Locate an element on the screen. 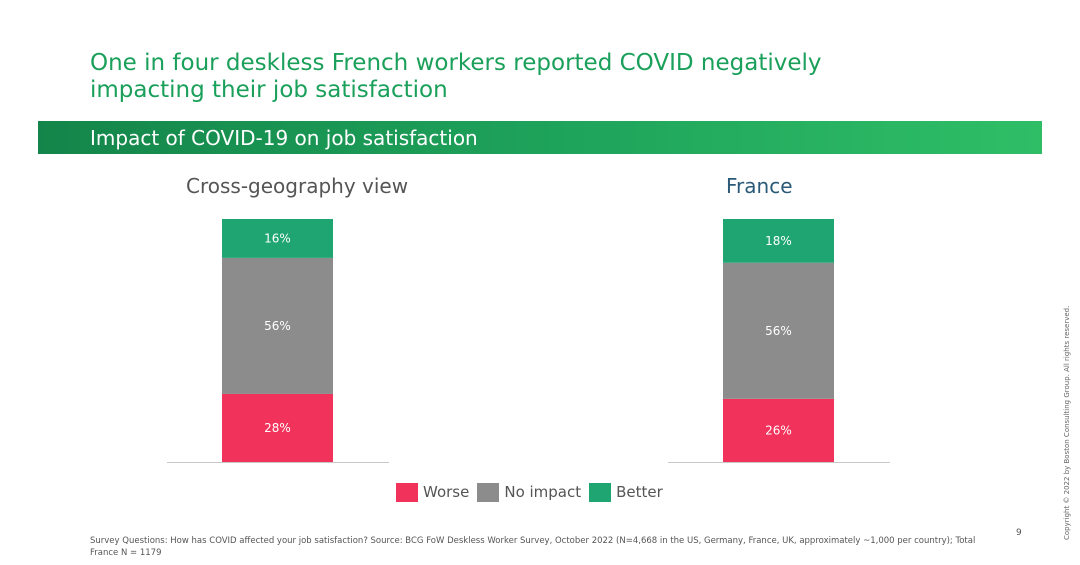  legend-label-no-impact: No impact is located at coordinates (543, 492).